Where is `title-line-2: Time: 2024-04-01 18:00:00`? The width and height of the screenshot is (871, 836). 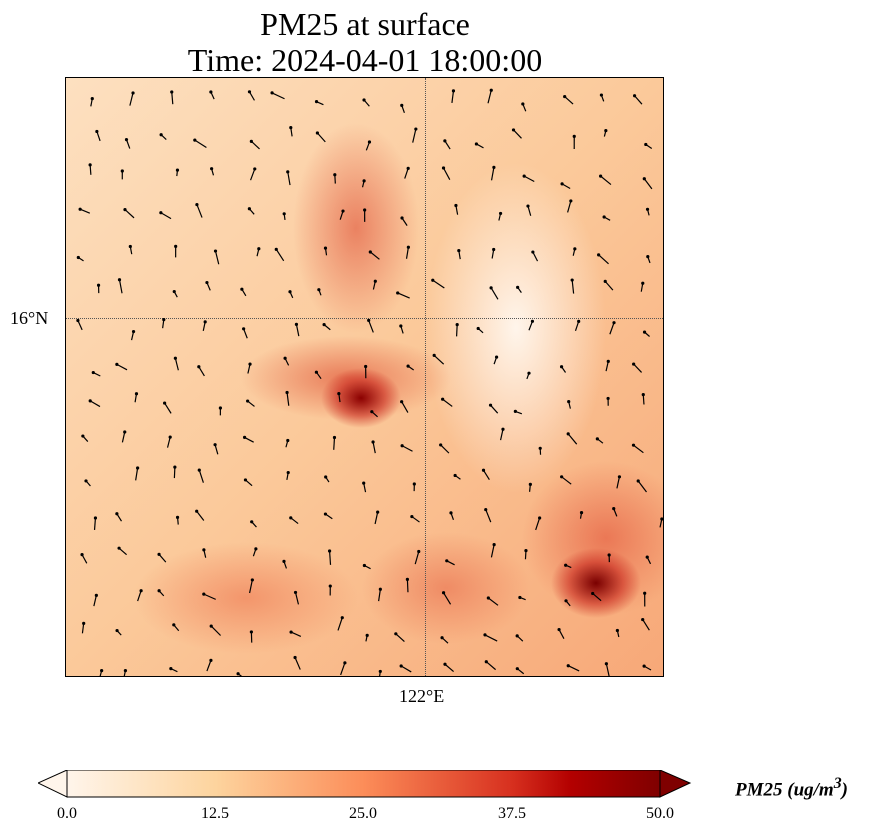
title-line-2: Time: 2024-04-01 18:00:00 is located at coordinates (365, 60).